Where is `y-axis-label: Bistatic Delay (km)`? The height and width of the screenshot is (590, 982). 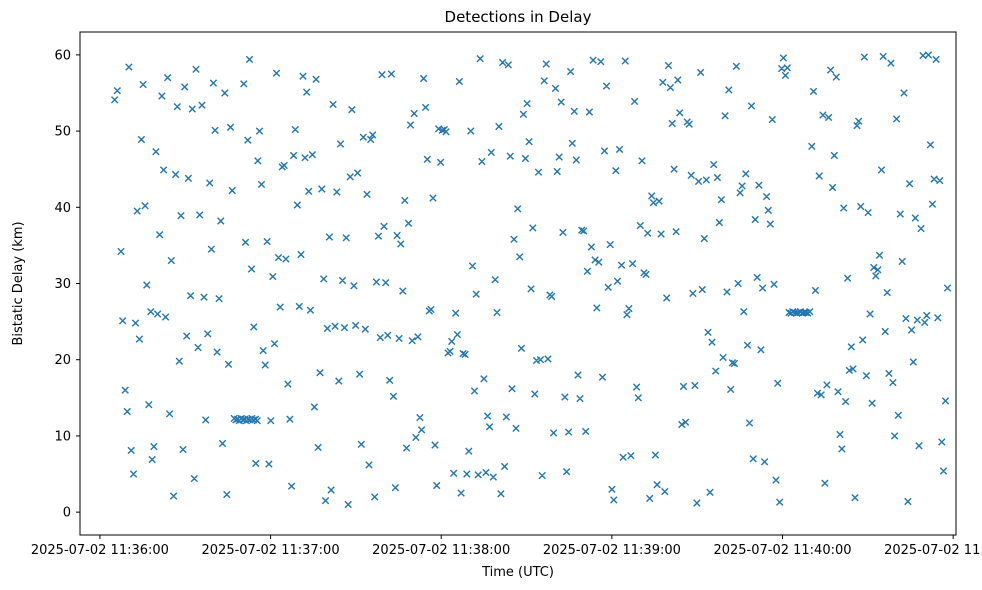 y-axis-label: Bistatic Delay (km) is located at coordinates (18, 283).